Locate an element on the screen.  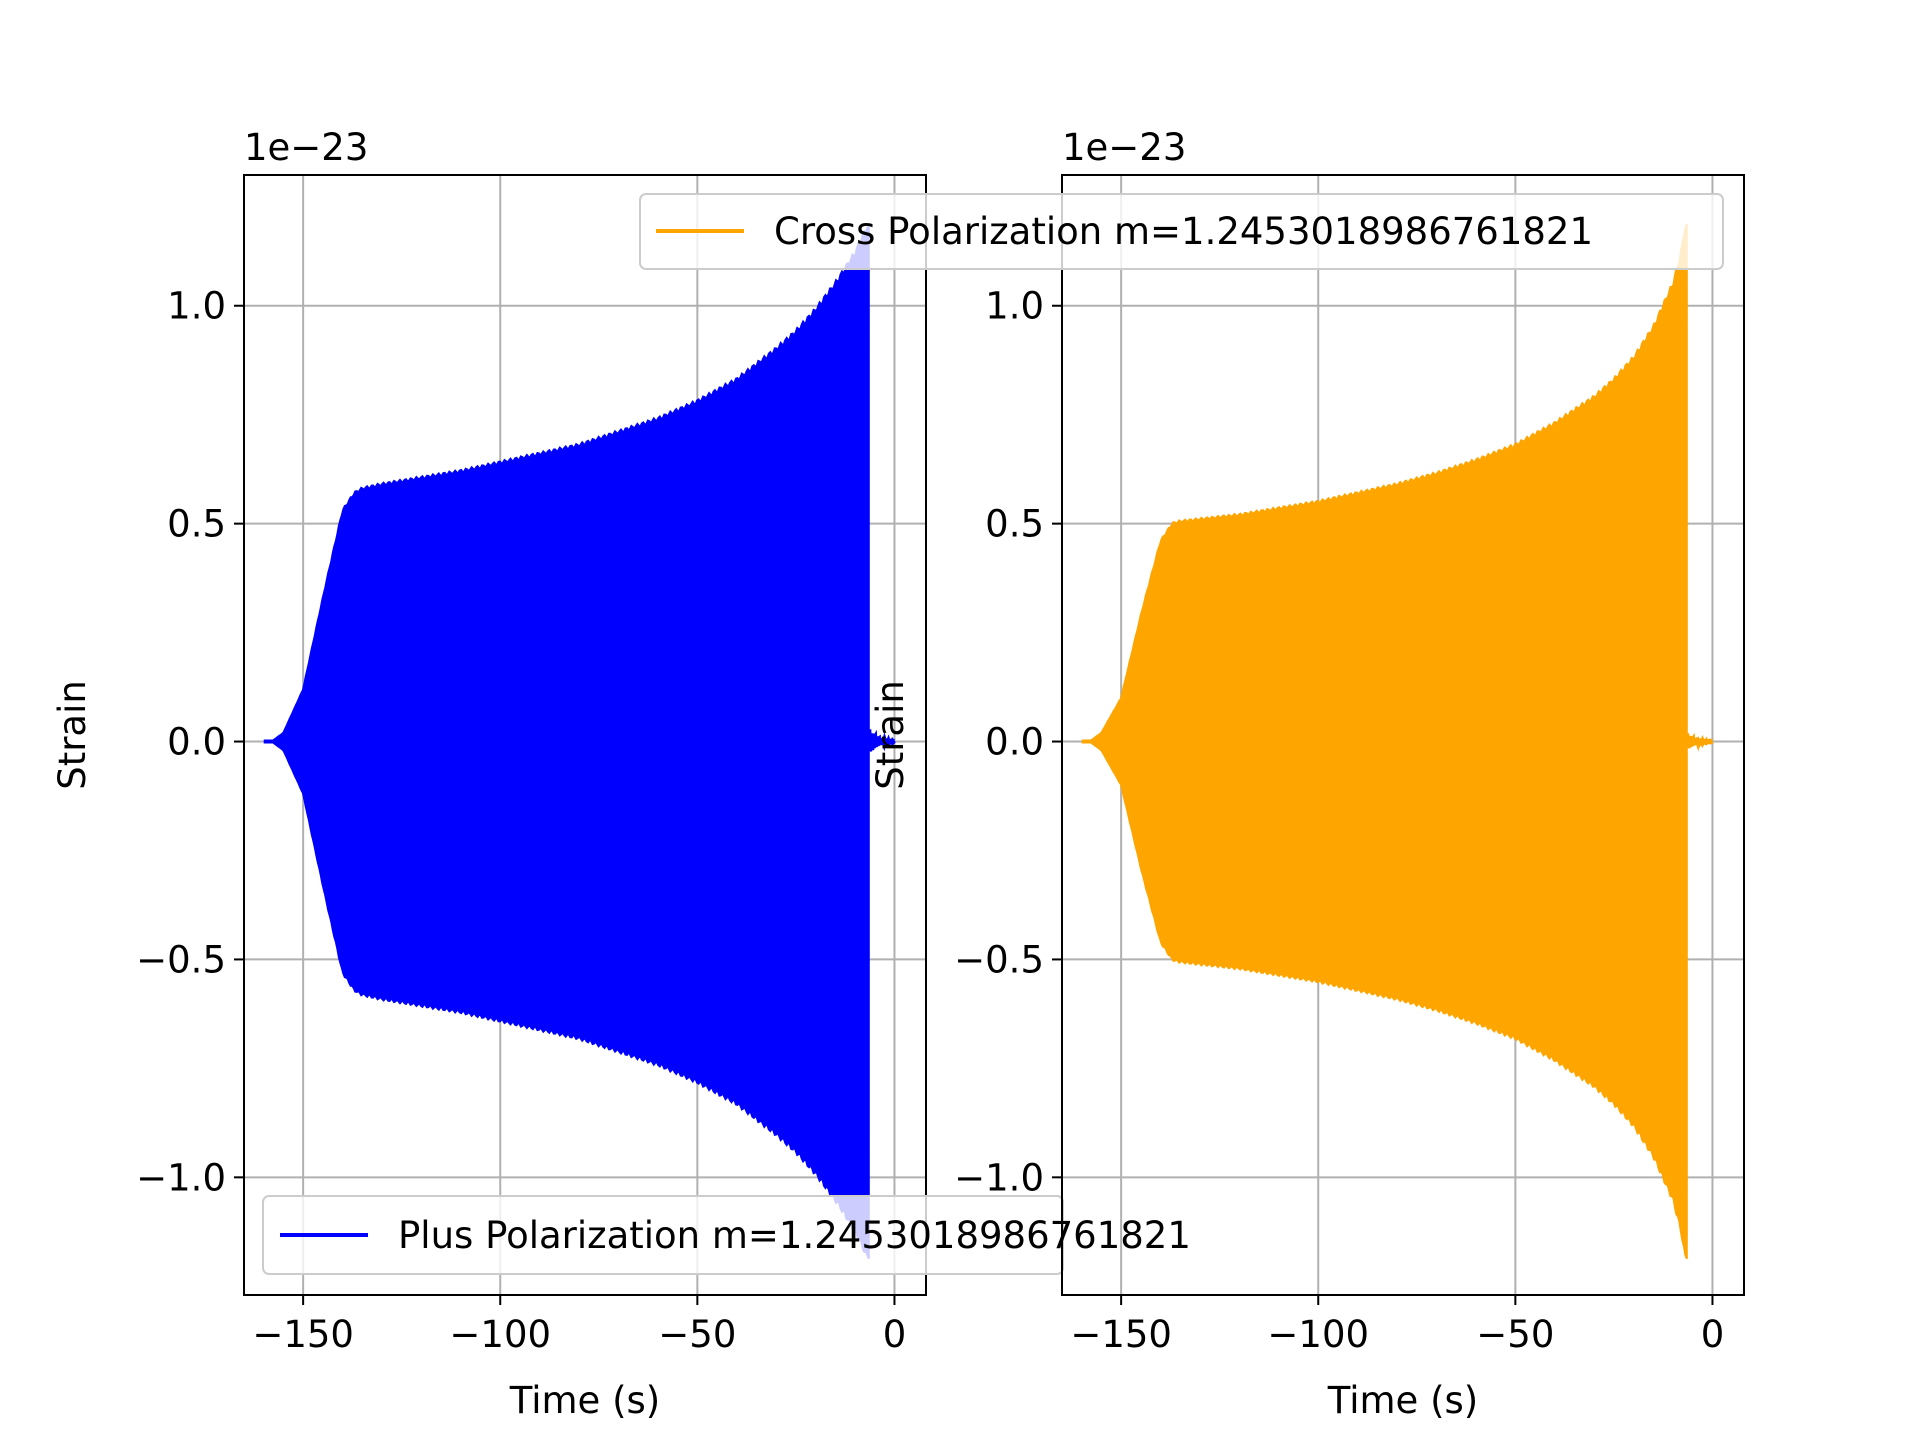
right-x-axis: −150 −100 −50 0 is located at coordinates (1397, 1325).